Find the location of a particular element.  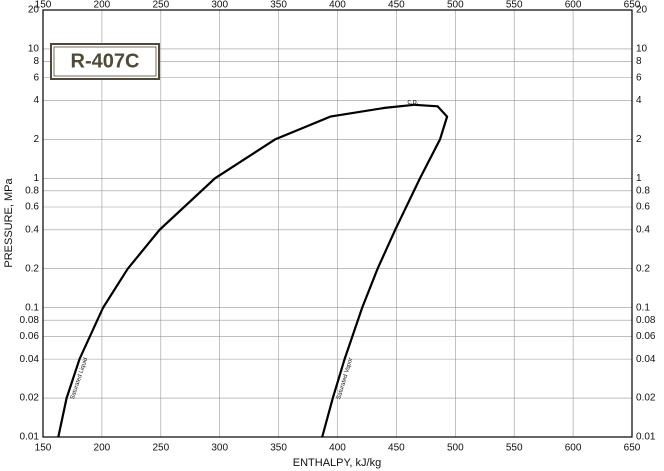

x-tick-label: 500 is located at coordinates (455, 448).